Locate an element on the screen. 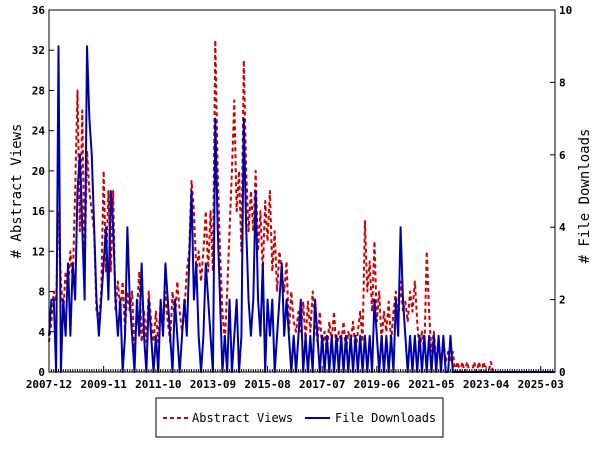  x-tick-label: 2015-08 is located at coordinates (267, 384).